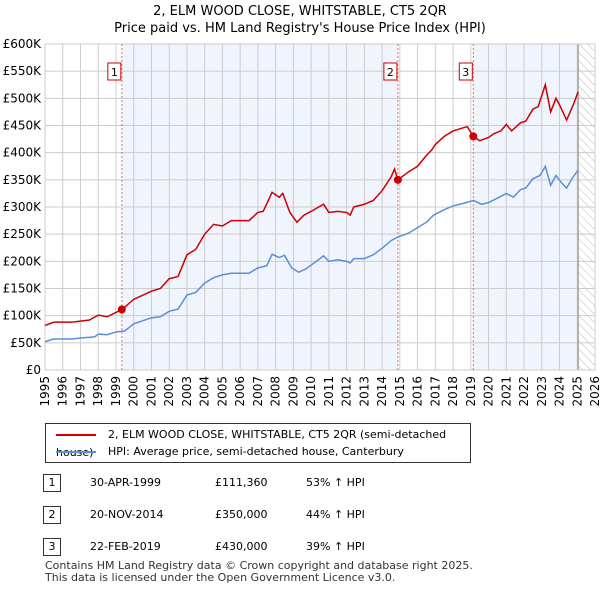  Describe the element at coordinates (418, 391) in the screenshot. I see `x-tick-label: 2016` at that location.